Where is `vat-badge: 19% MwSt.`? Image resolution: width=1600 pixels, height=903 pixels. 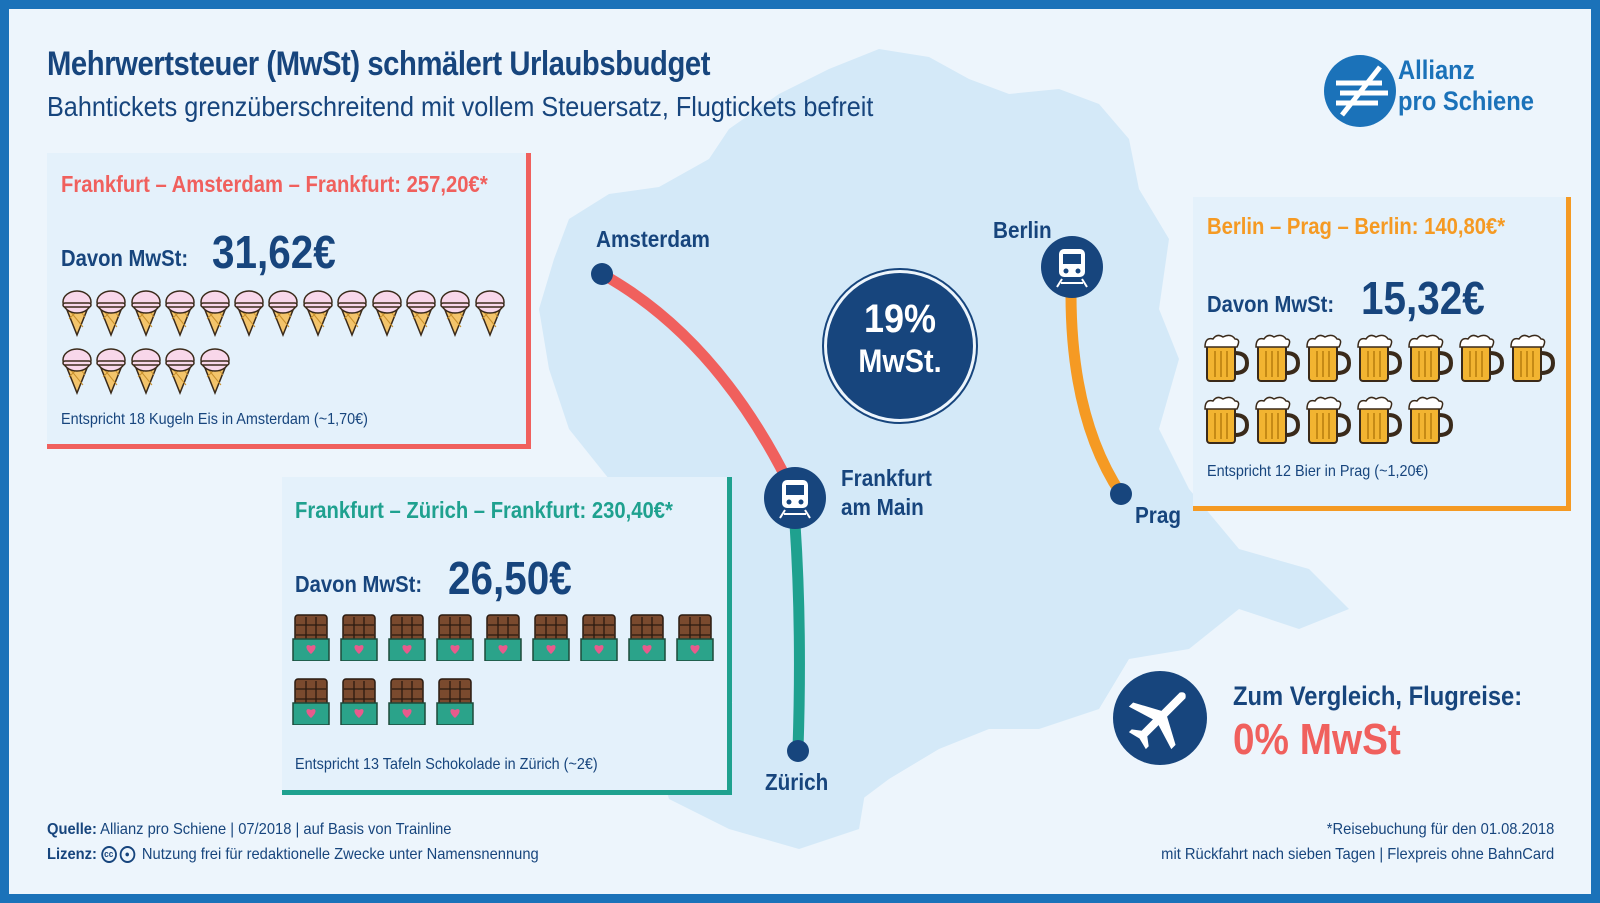 vat-badge: 19% MwSt. is located at coordinates (900, 346).